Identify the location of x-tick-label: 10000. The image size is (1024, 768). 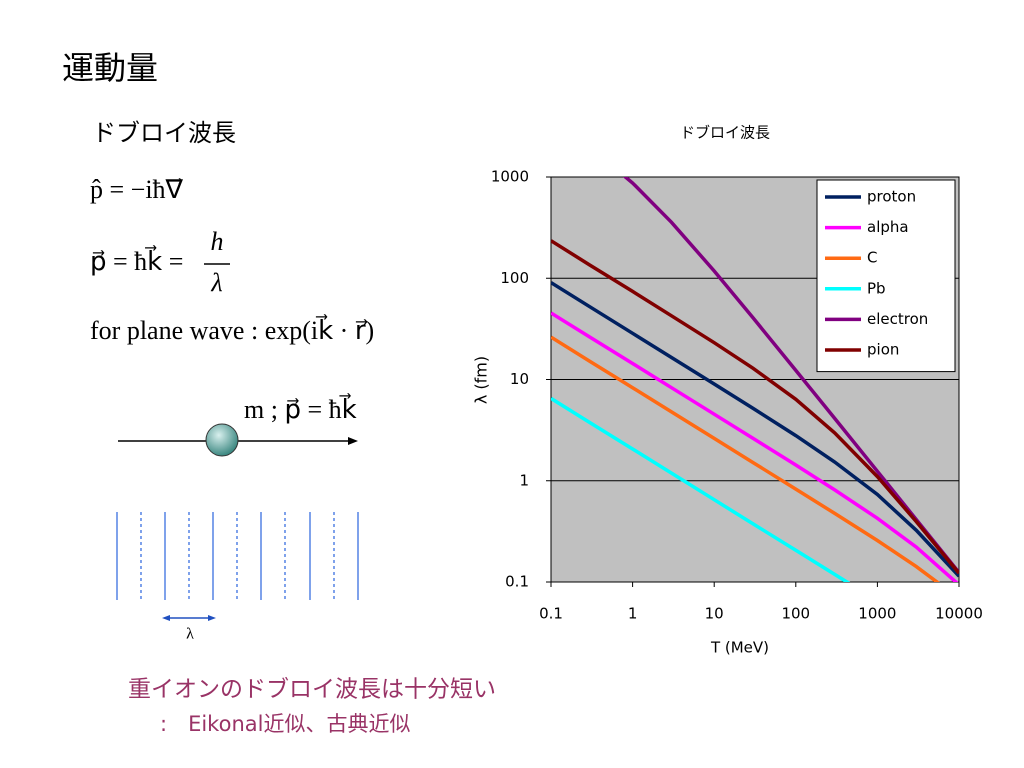
(959, 614).